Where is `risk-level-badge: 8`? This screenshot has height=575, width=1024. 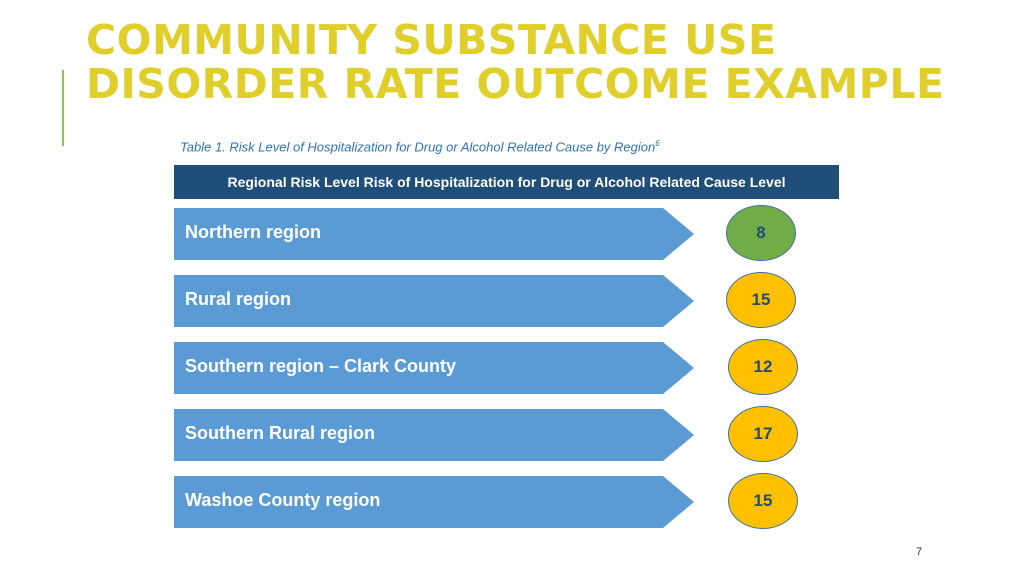 risk-level-badge: 8 is located at coordinates (761, 233).